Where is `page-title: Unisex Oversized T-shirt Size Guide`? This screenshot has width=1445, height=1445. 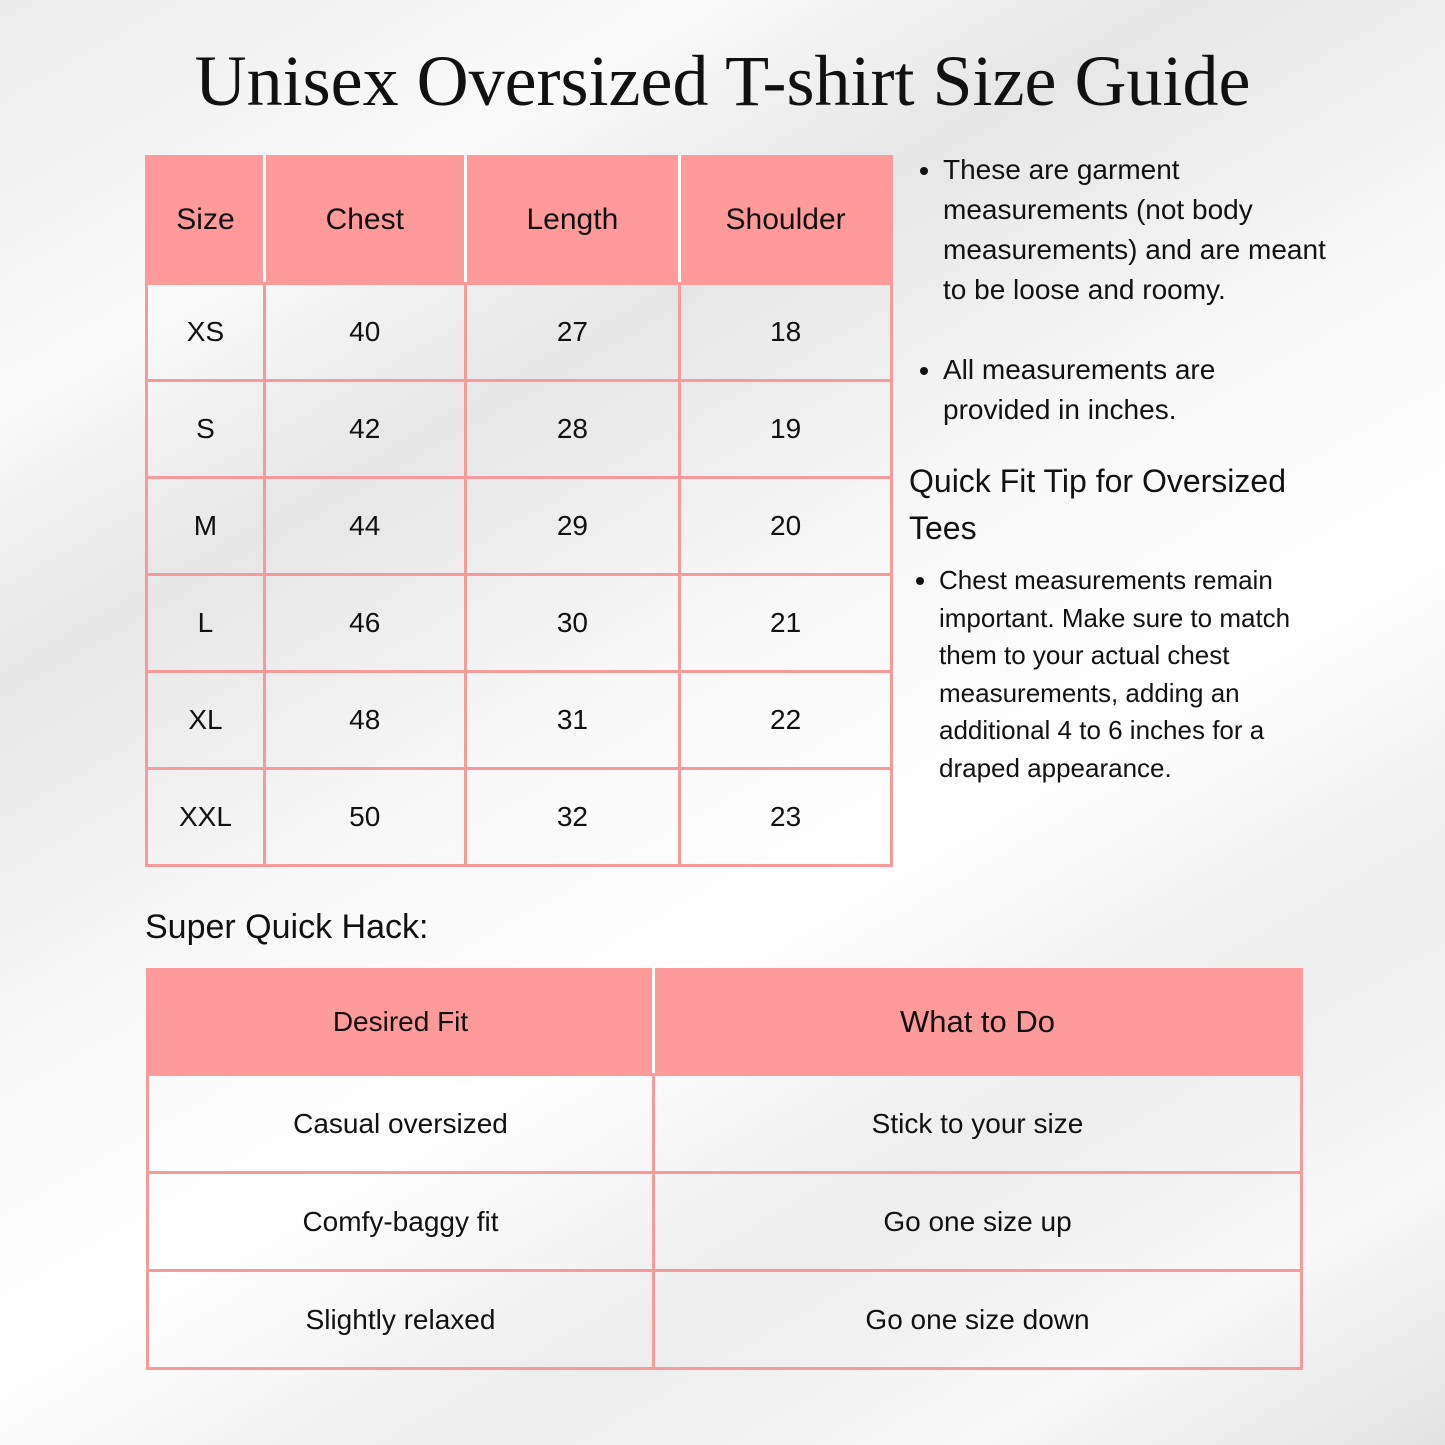
page-title: Unisex Oversized T-shirt Size Guide is located at coordinates (722, 81).